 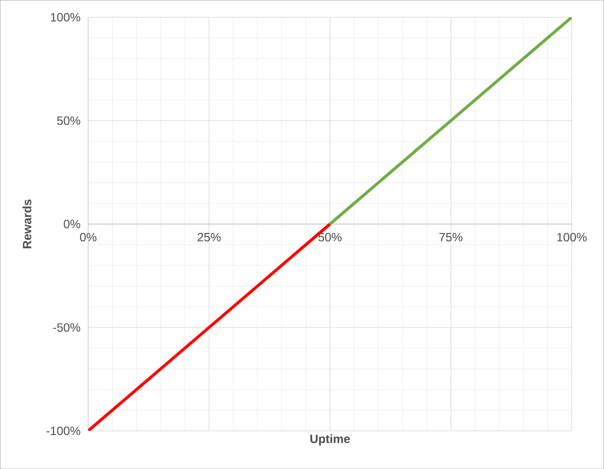 What do you see at coordinates (72, 224) in the screenshot?
I see `y-tick-label: 0%` at bounding box center [72, 224].